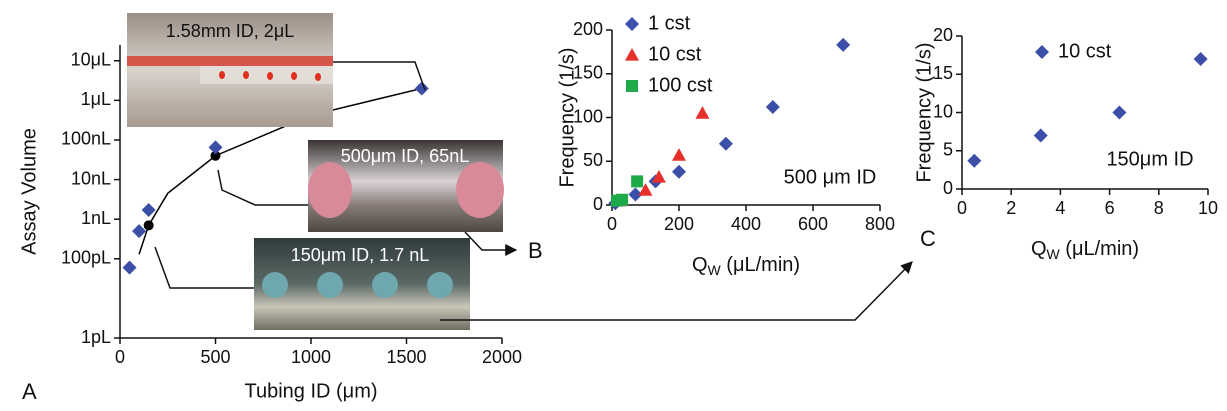  What do you see at coordinates (813, 224) in the screenshot?
I see `x-tick-label: 600` at bounding box center [813, 224].